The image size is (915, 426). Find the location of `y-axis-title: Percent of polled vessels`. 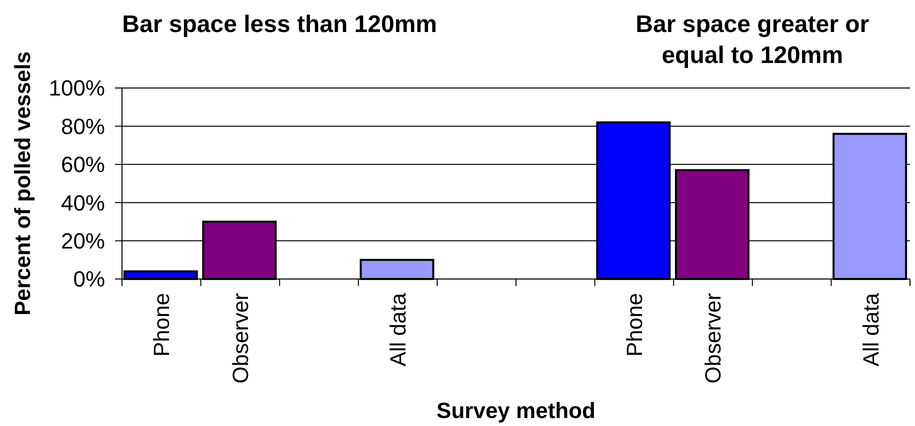

y-axis-title: Percent of polled vessels is located at coordinates (22, 183).